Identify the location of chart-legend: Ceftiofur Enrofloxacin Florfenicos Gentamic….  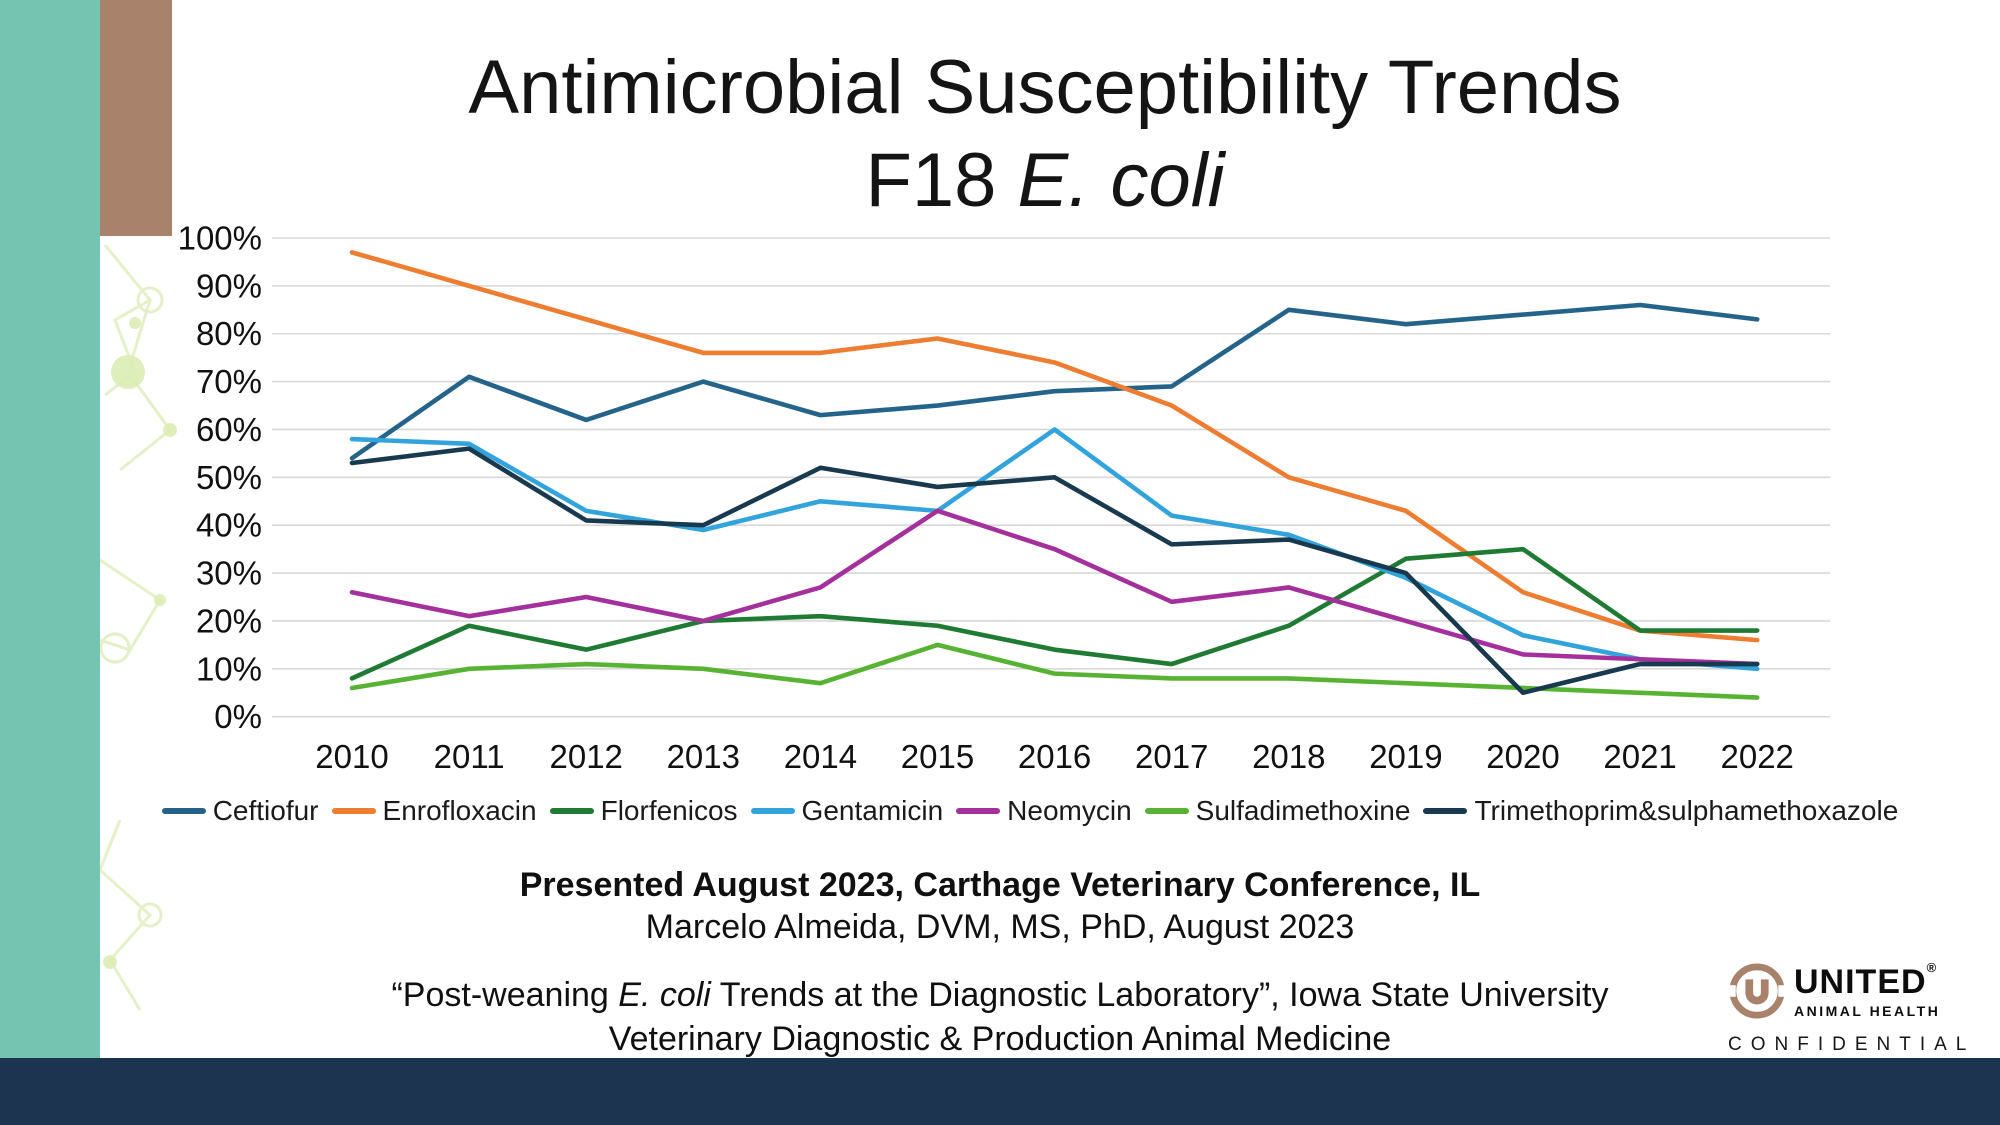
(1030, 811).